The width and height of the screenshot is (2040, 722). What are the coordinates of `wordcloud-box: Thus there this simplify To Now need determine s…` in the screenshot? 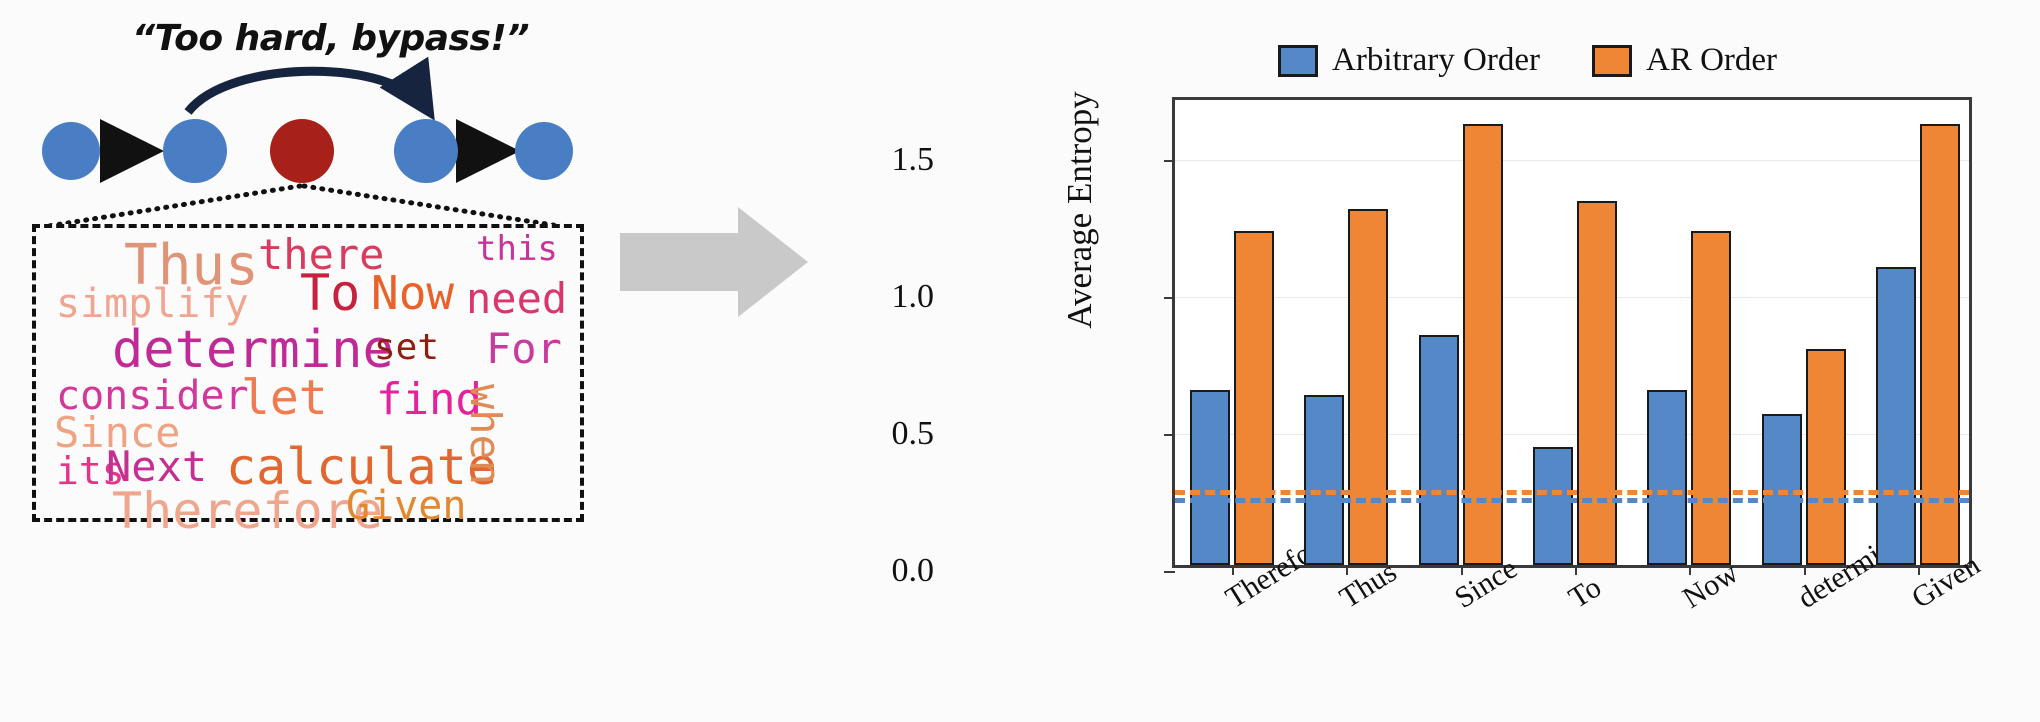 It's located at (308, 380).